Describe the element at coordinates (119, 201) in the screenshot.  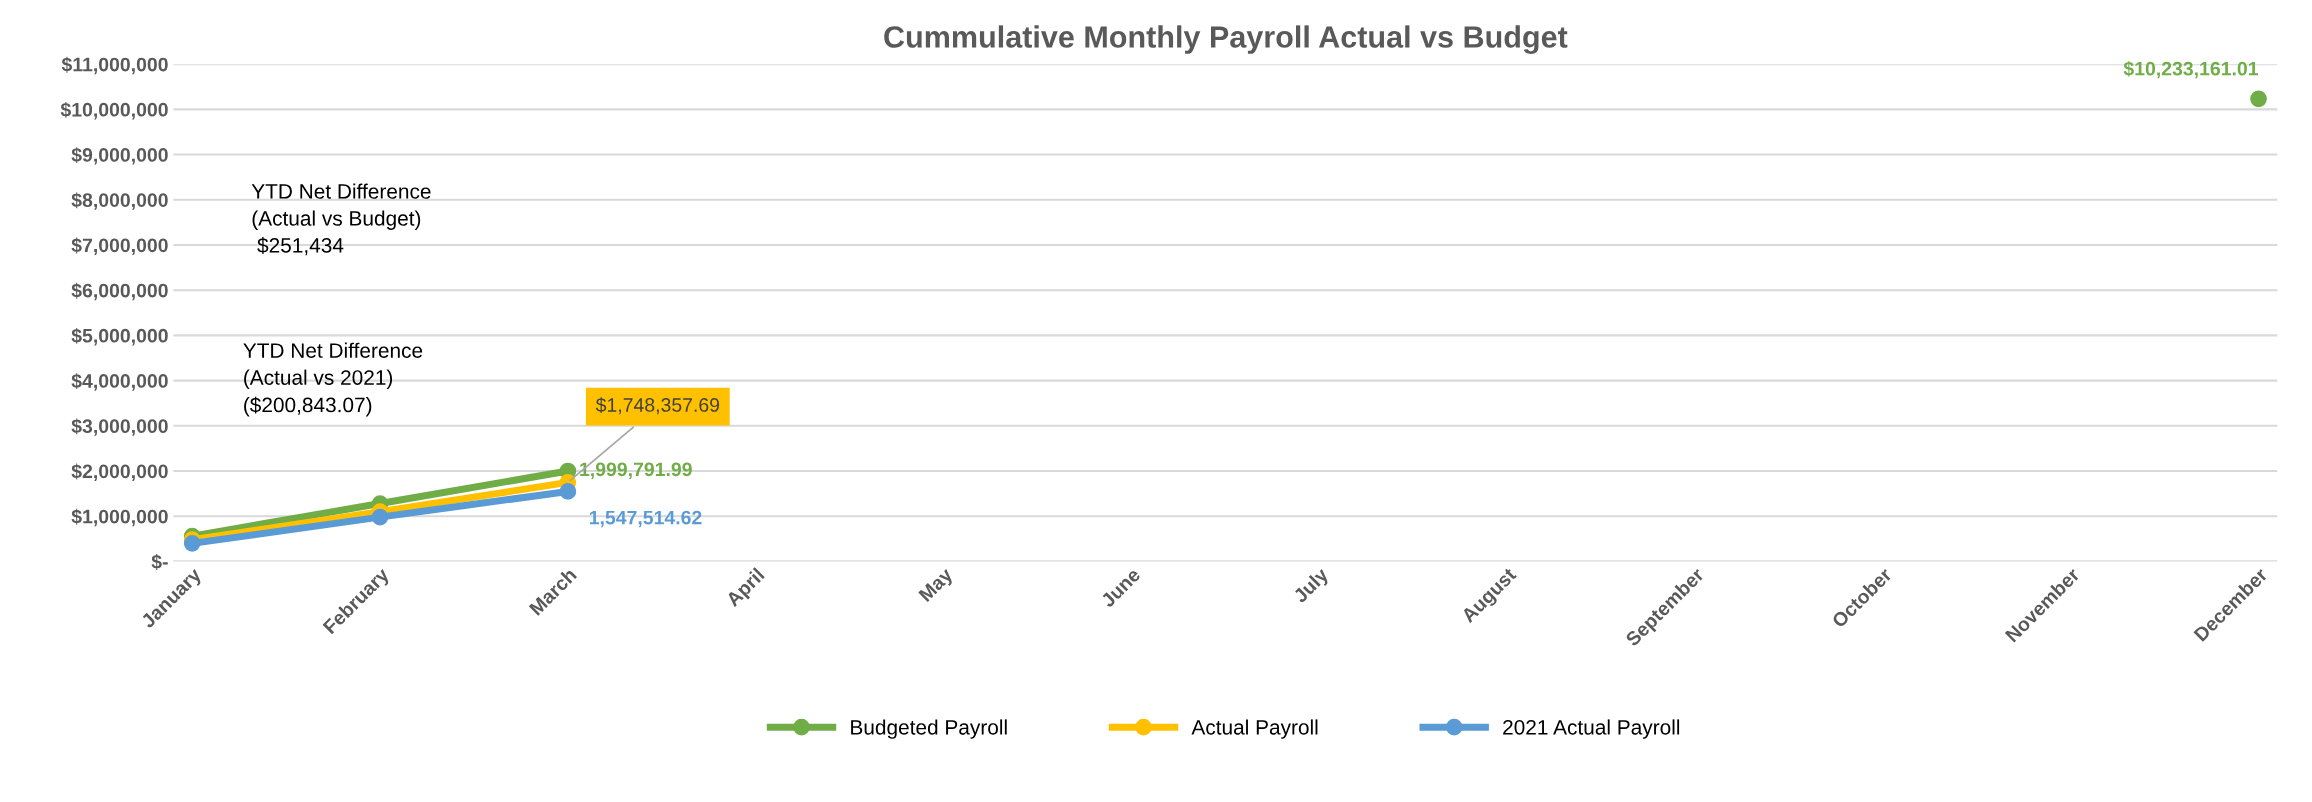
I see `y-tick-label: $8,000,000` at that location.